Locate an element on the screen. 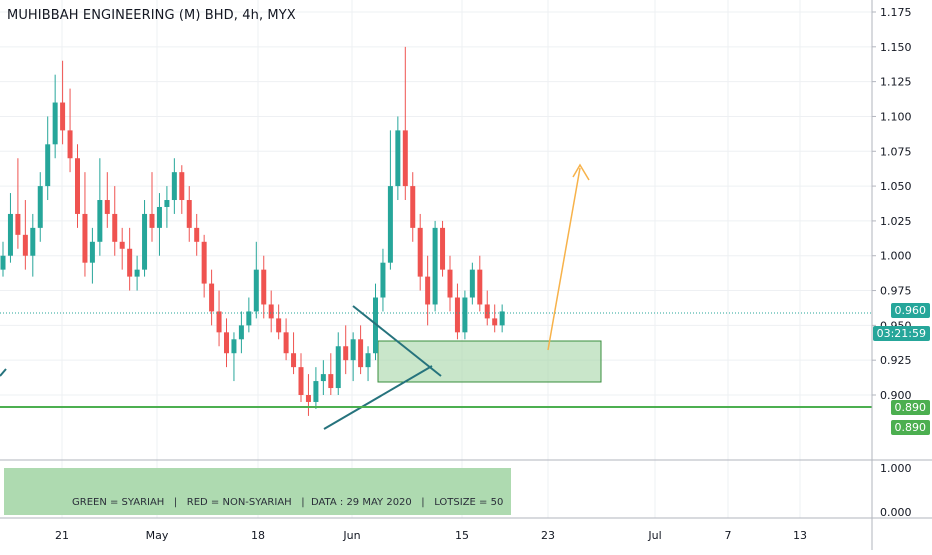 The width and height of the screenshot is (932, 555). price-tick-label: 1.100 is located at coordinates (896, 116).